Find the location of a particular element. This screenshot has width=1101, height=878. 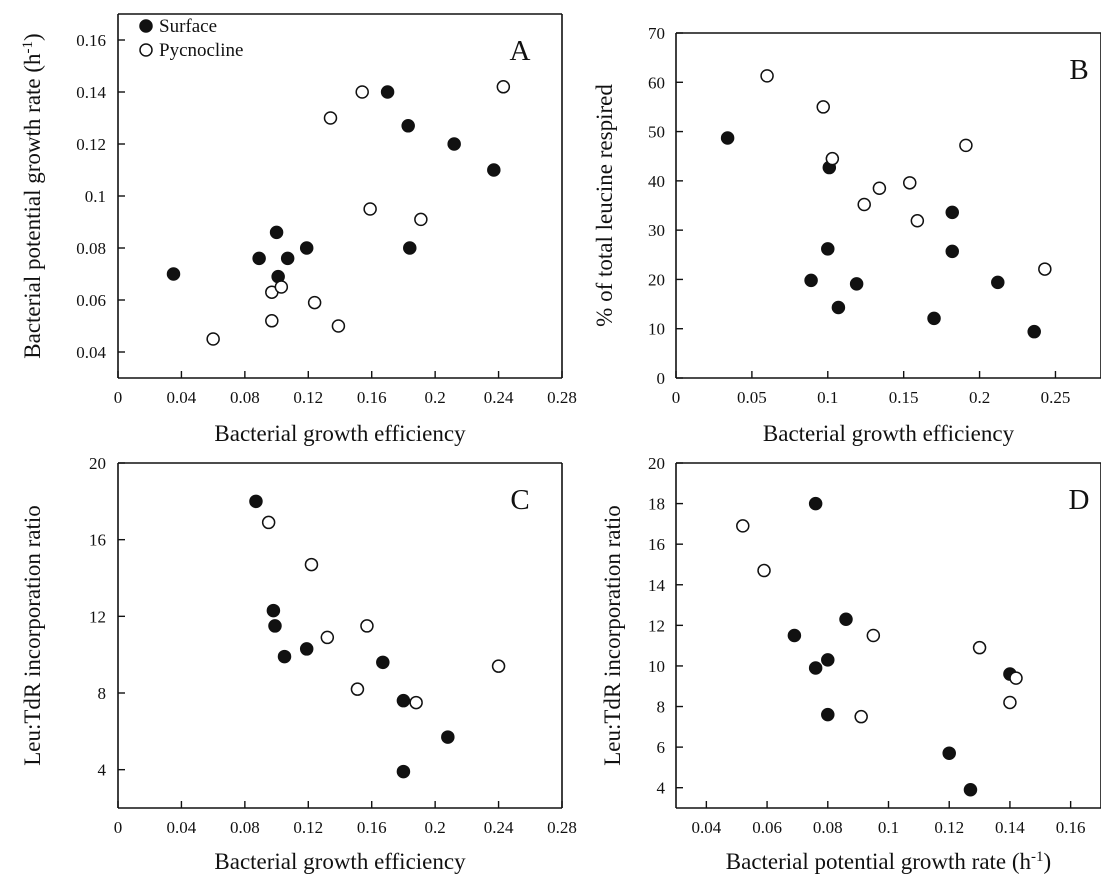

x-tick-label: 0.2 is located at coordinates (435, 827).